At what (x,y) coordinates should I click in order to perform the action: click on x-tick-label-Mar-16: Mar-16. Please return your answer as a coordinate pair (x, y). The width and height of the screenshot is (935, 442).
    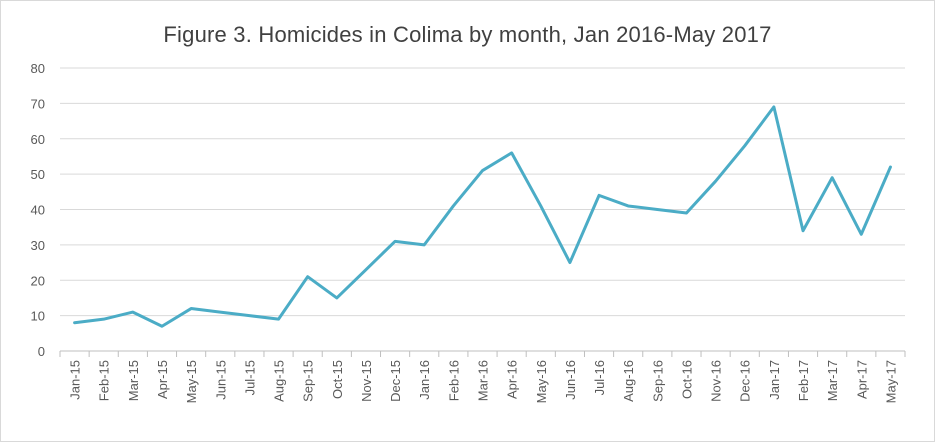
    Looking at the image, I should click on (483, 380).